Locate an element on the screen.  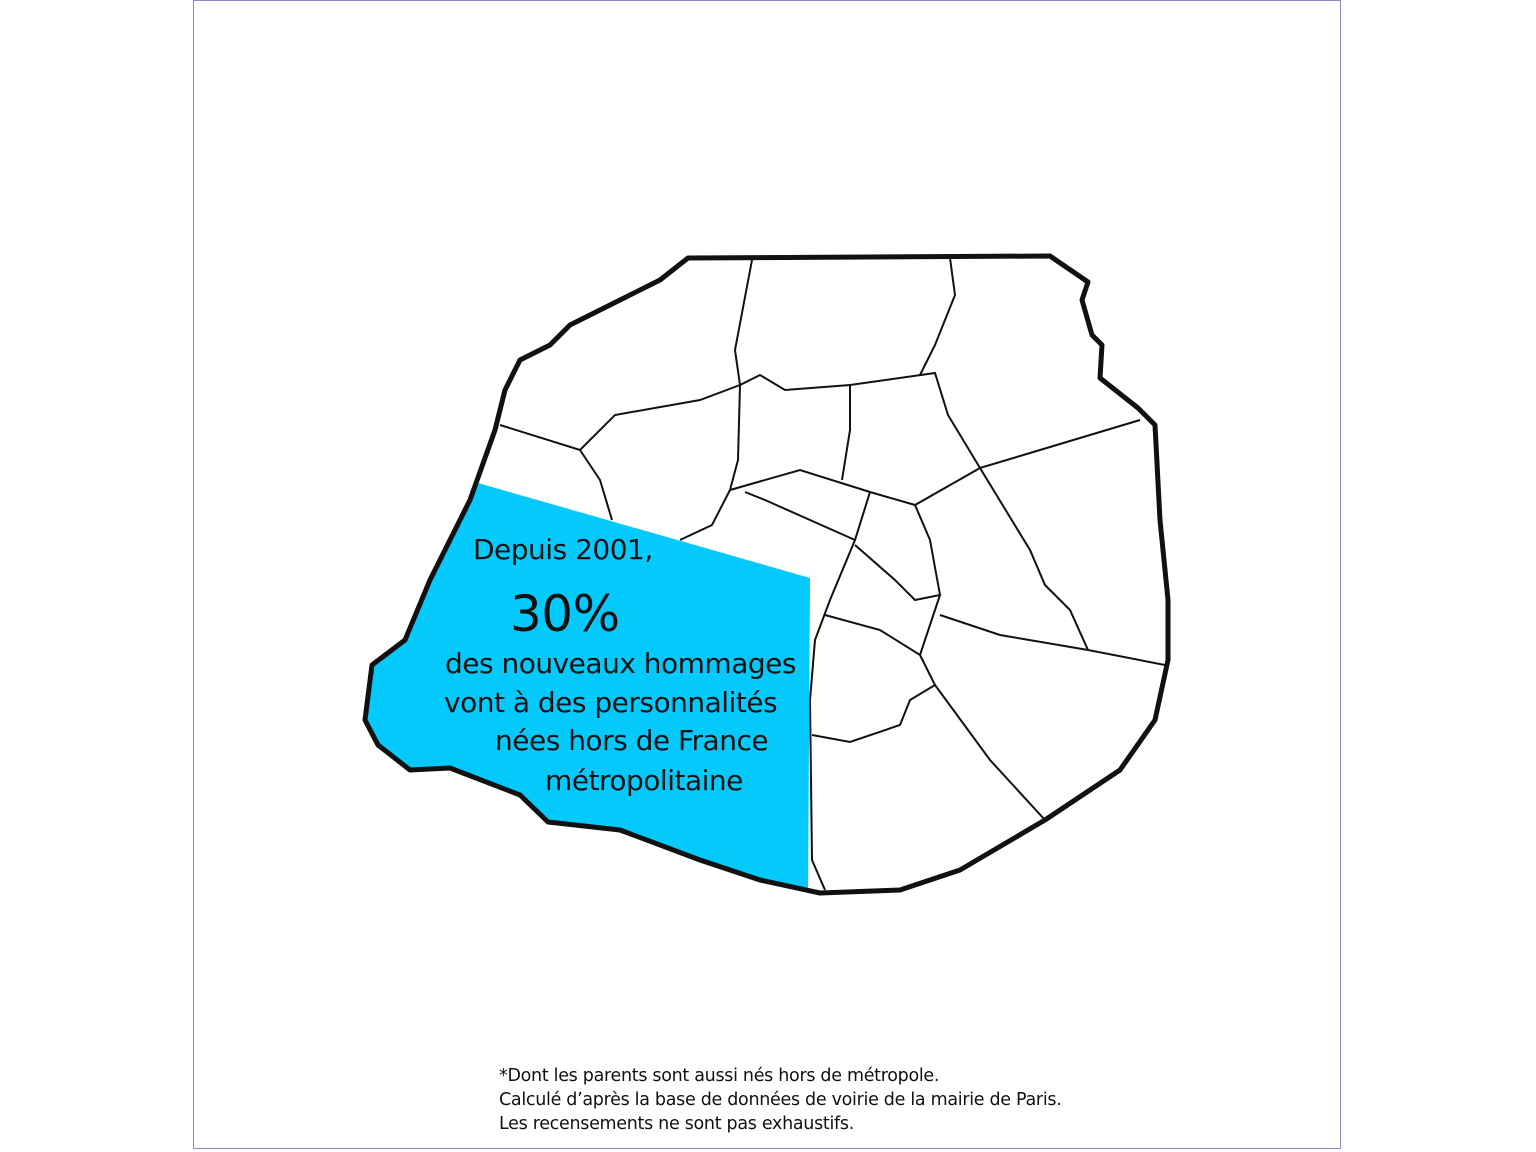
statement-line: nées hors de France is located at coordinates (632, 740).